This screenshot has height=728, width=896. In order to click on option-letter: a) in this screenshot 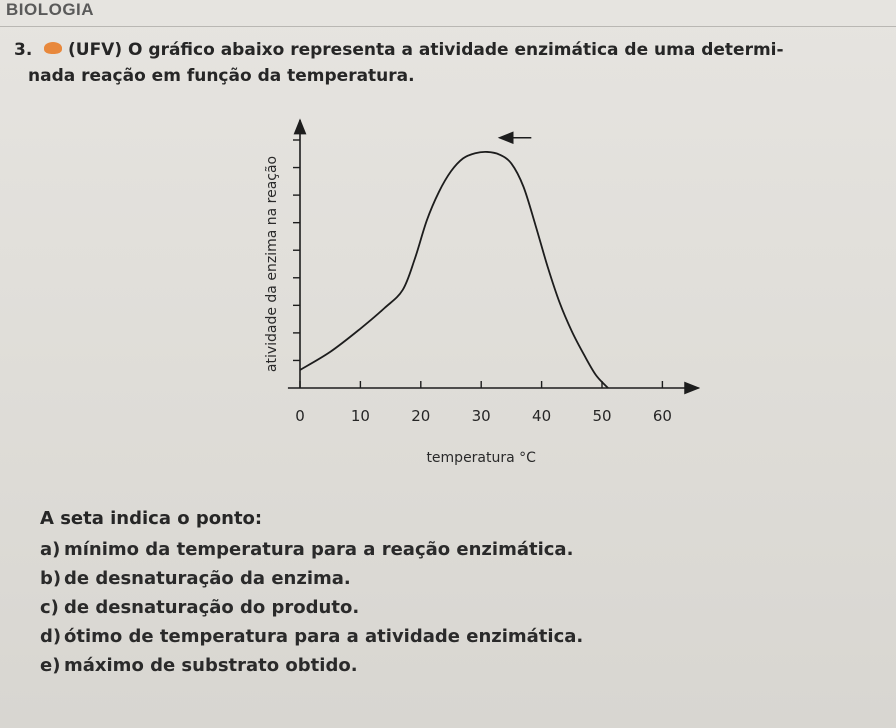, I will do `click(50, 549)`.